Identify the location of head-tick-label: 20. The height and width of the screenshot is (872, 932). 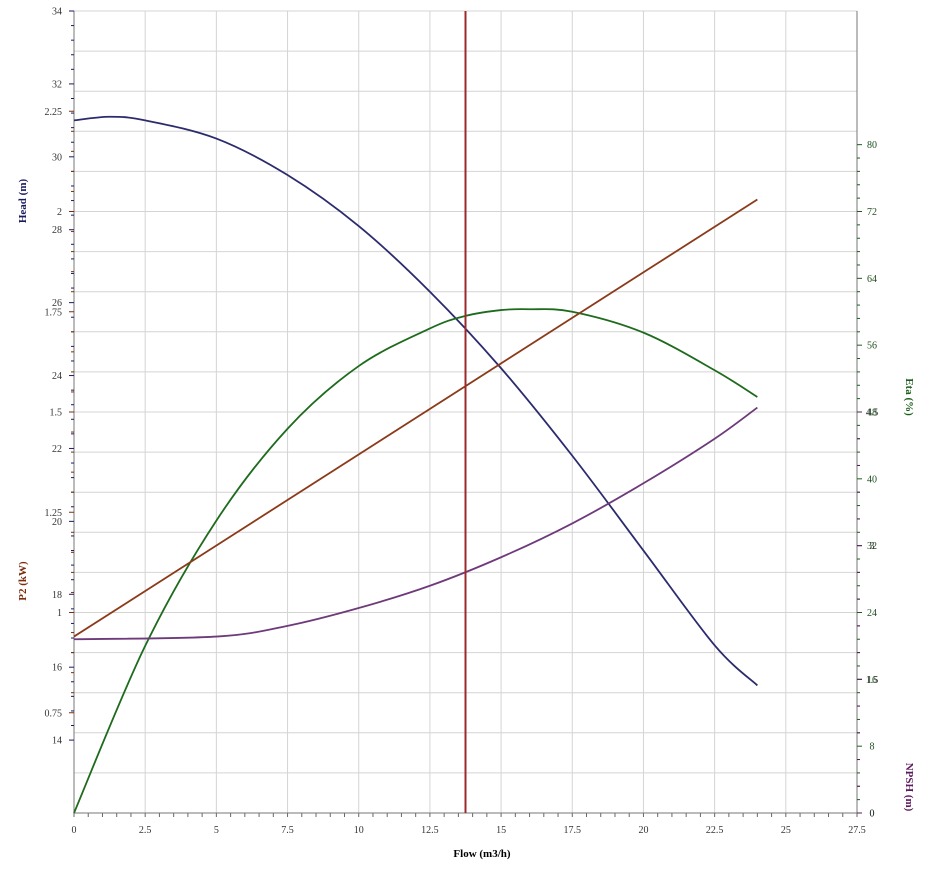
(57, 522).